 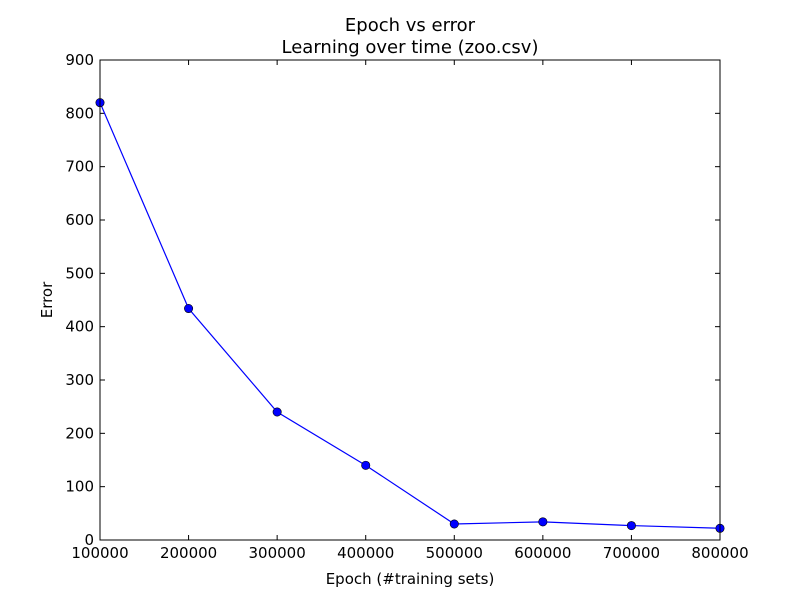 What do you see at coordinates (99, 553) in the screenshot?
I see `x-tick-label: 100000` at bounding box center [99, 553].